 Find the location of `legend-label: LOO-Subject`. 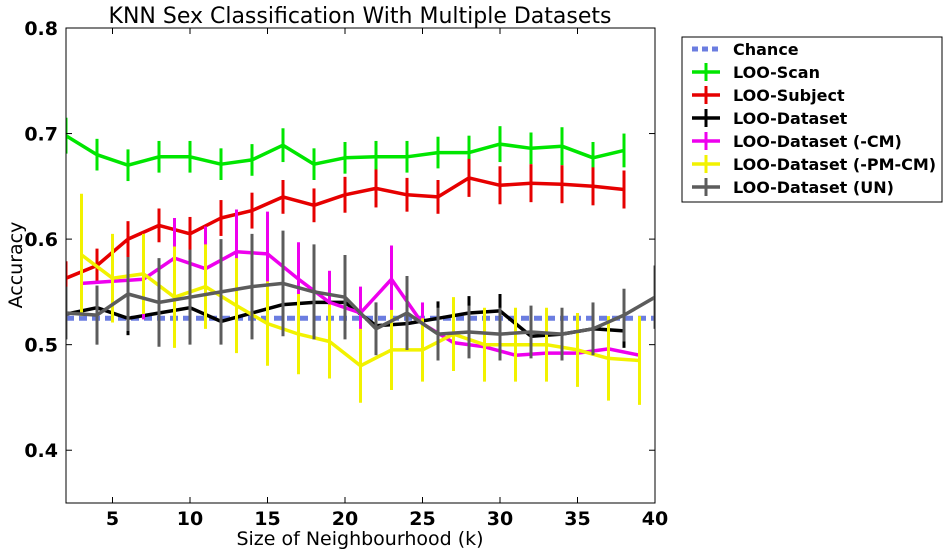

legend-label: LOO-Subject is located at coordinates (789, 95).